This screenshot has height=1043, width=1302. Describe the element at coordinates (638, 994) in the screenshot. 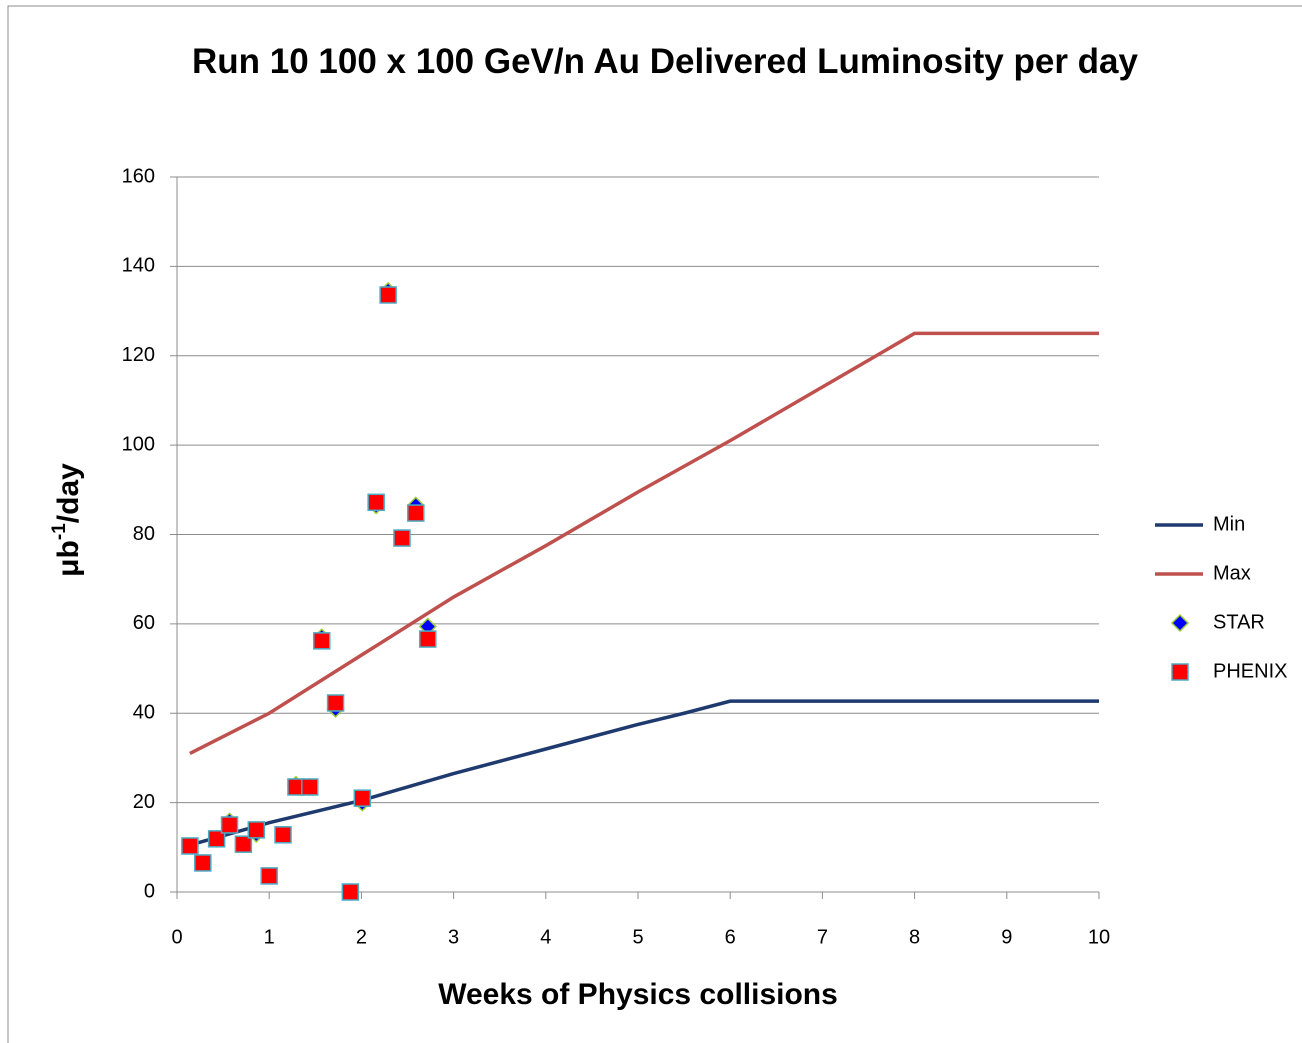

I see `x-axis-label: Weeks of Physics collisions` at that location.